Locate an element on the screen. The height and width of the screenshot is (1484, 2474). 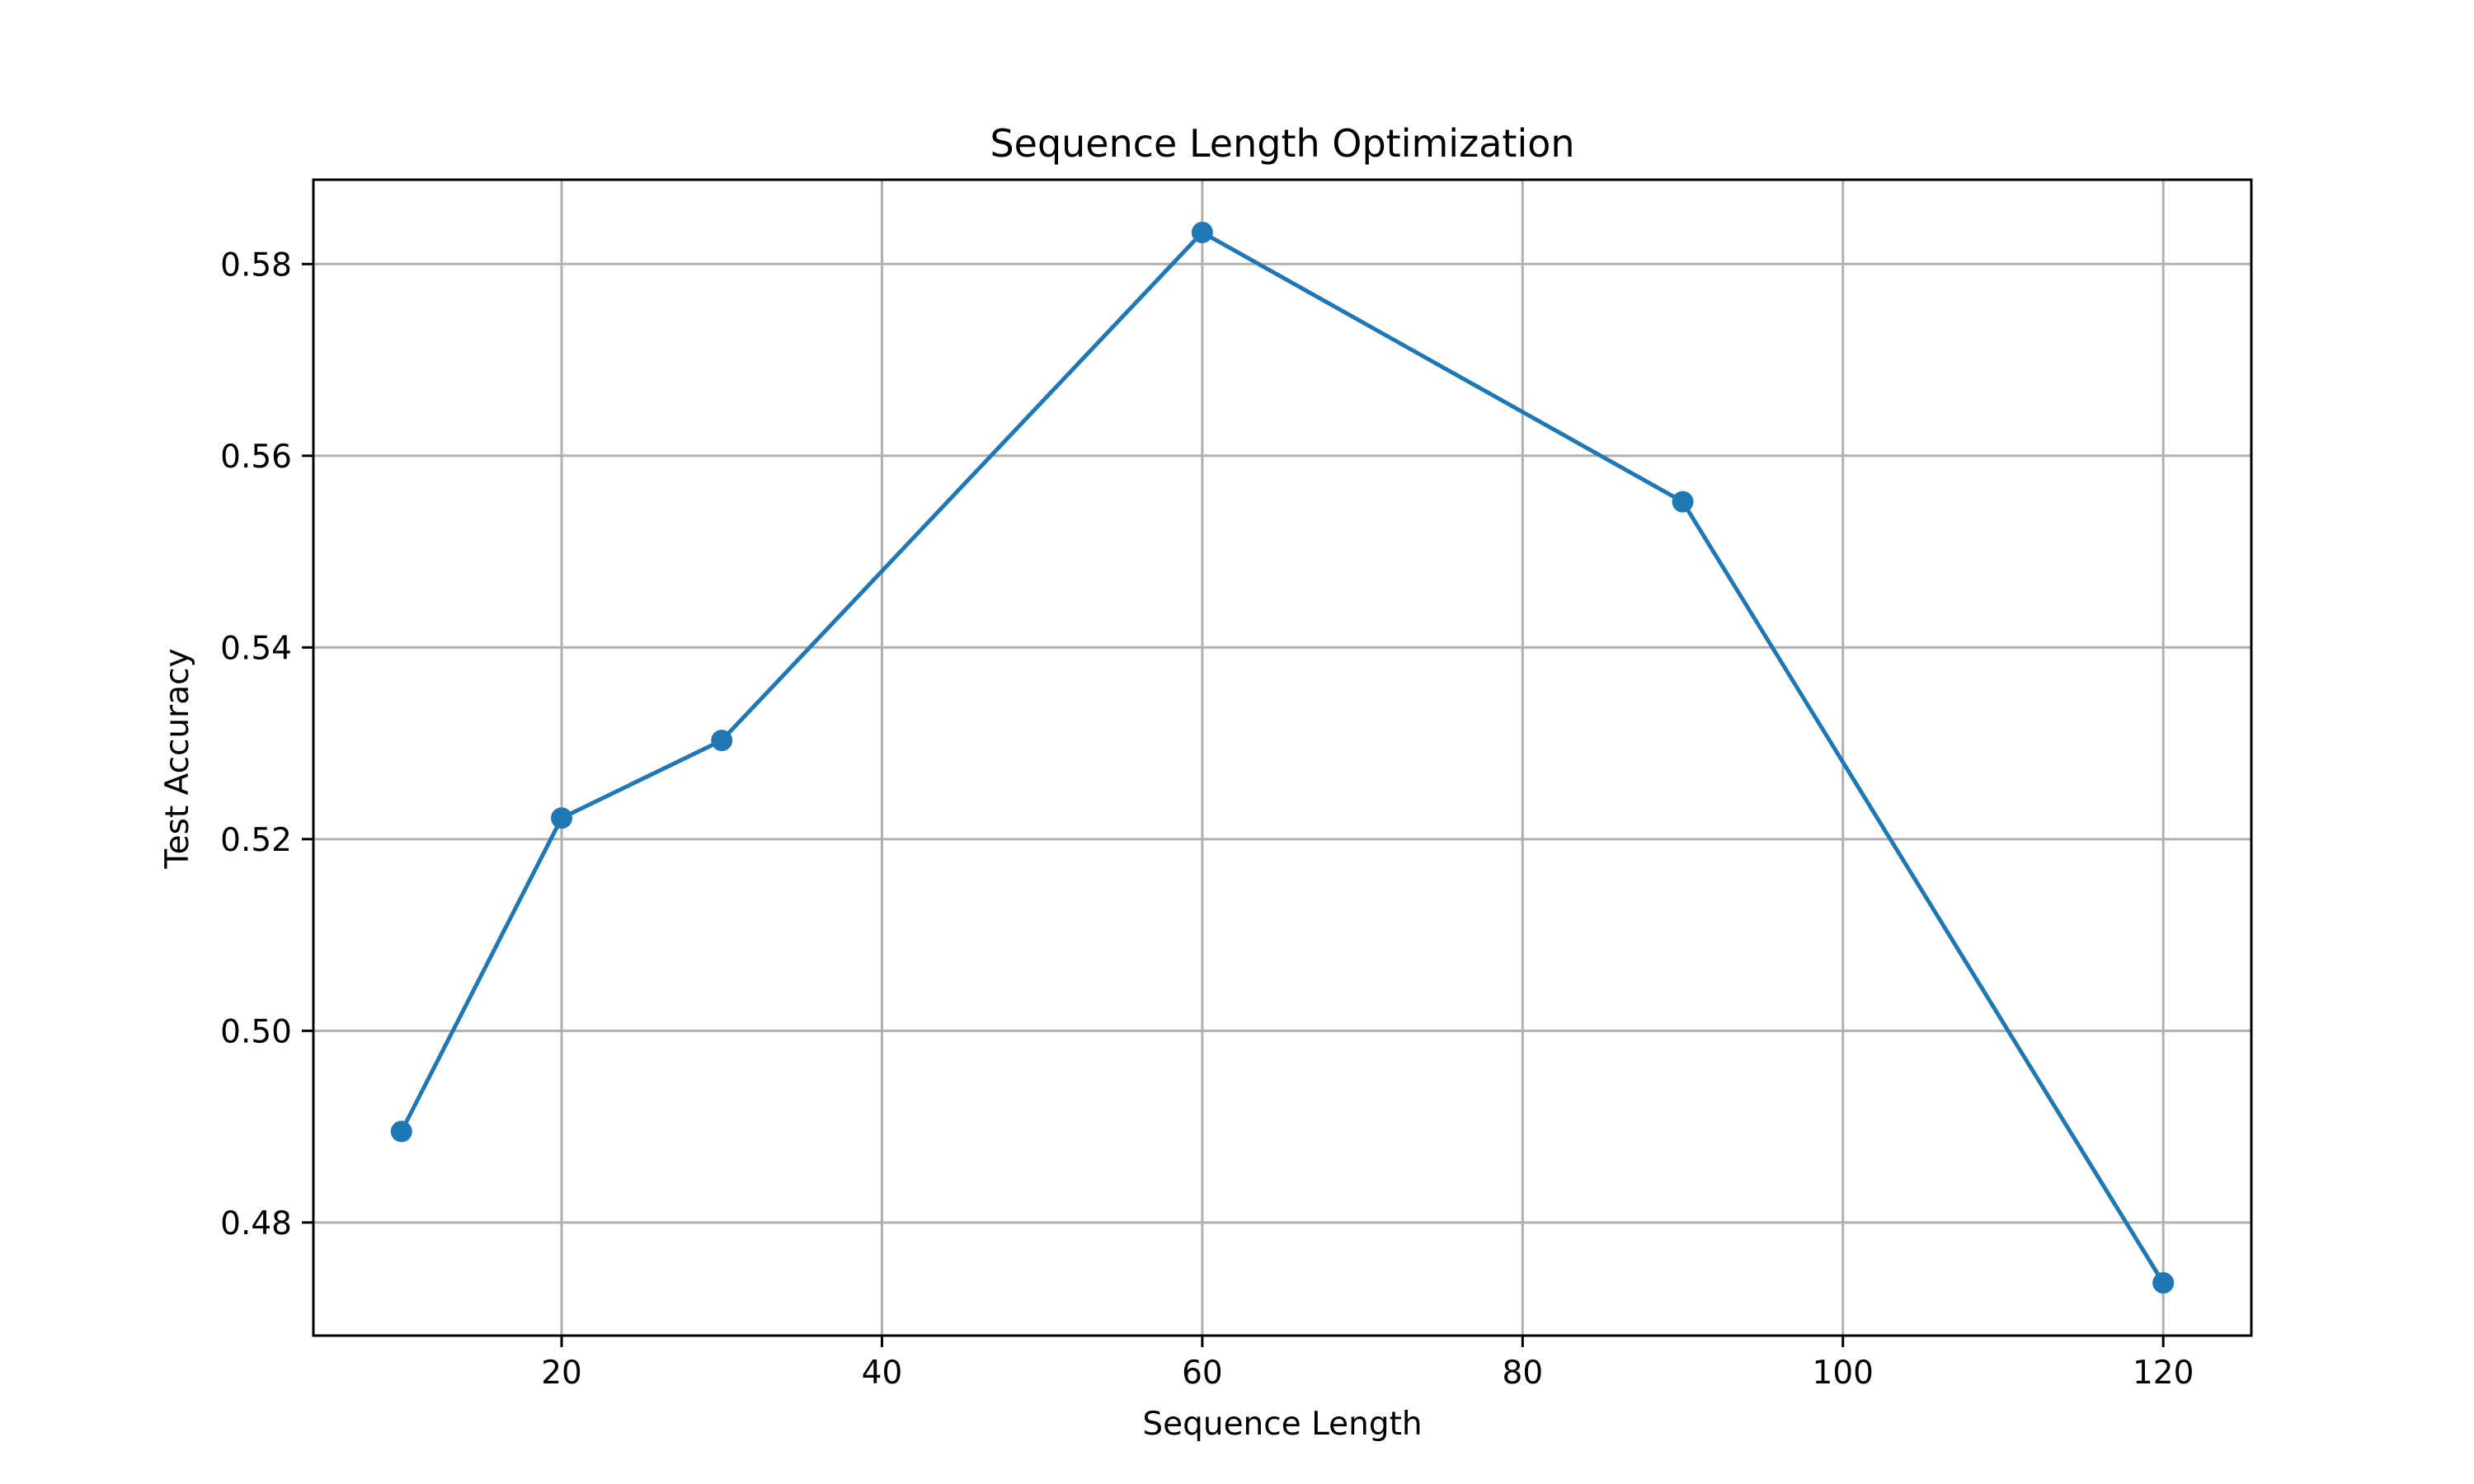
x-tick-label: 100 is located at coordinates (1843, 1373).